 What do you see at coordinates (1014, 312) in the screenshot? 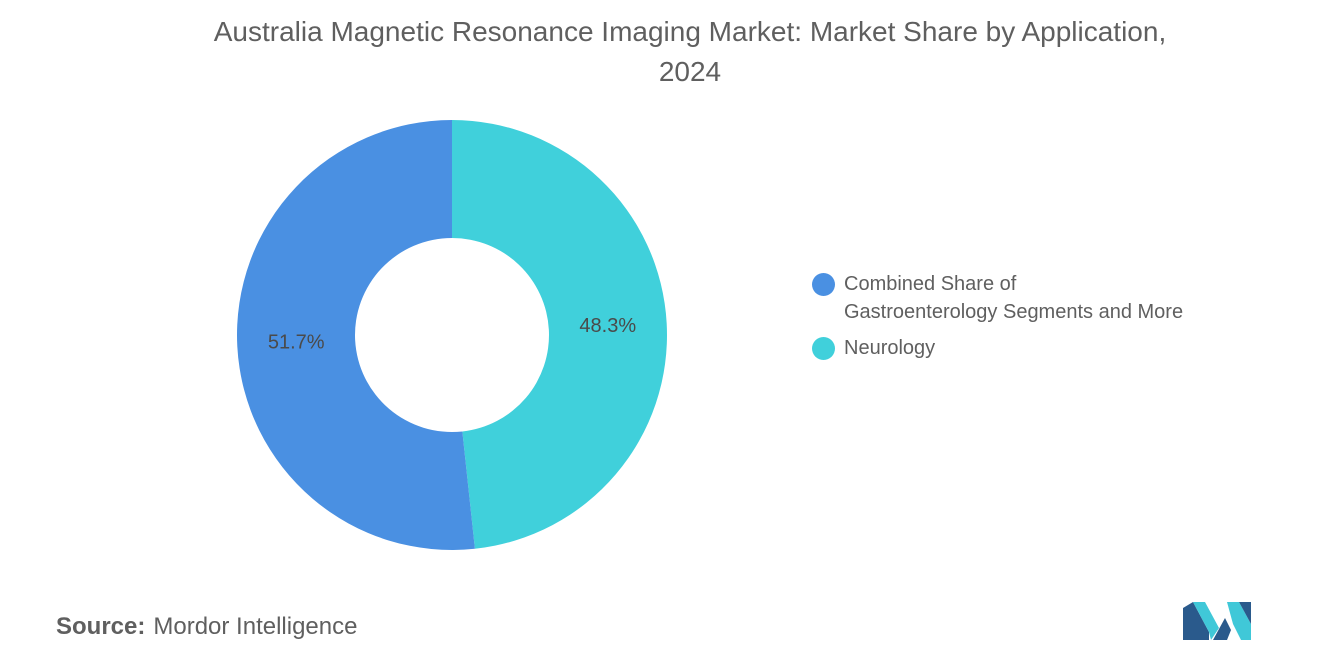
I see `legend-label-gastroenterology-line-2: Gastroenterology Segments and More` at bounding box center [1014, 312].